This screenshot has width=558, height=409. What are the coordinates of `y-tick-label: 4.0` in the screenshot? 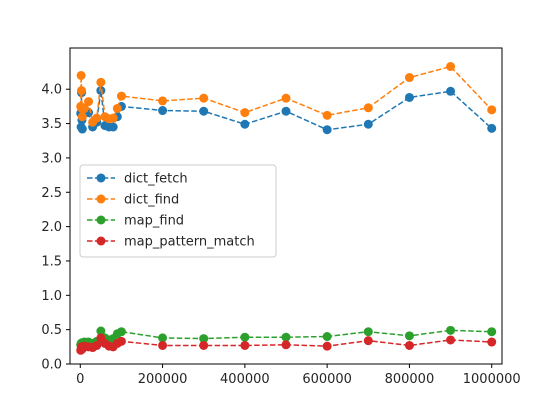 It's located at (51, 90).